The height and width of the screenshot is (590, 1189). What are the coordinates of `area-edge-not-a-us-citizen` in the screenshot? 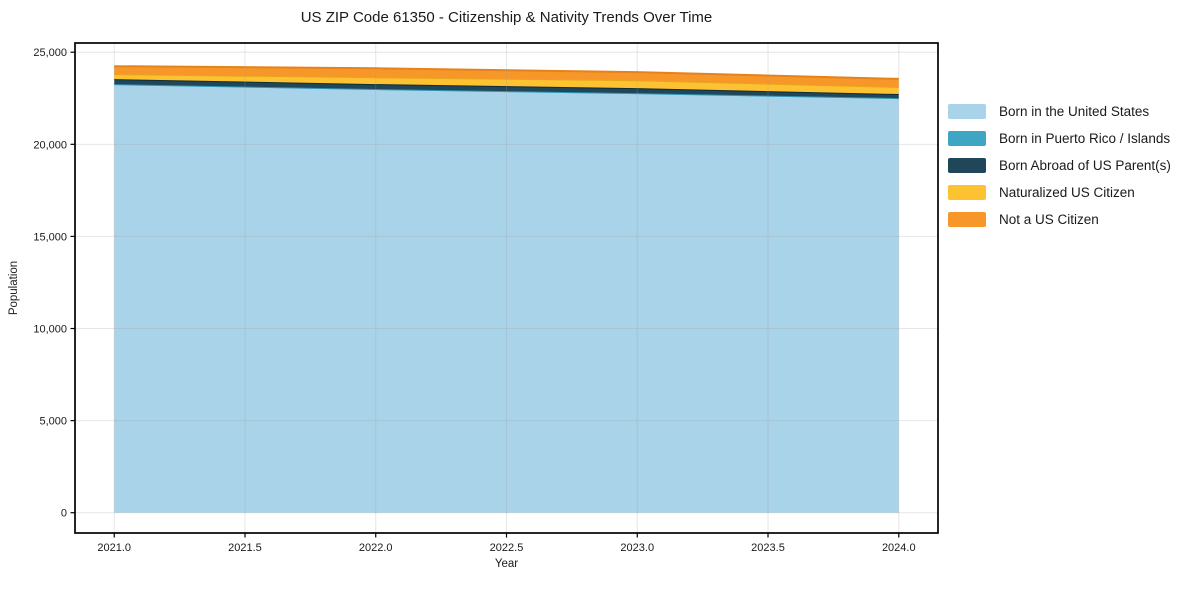 It's located at (506, 72).